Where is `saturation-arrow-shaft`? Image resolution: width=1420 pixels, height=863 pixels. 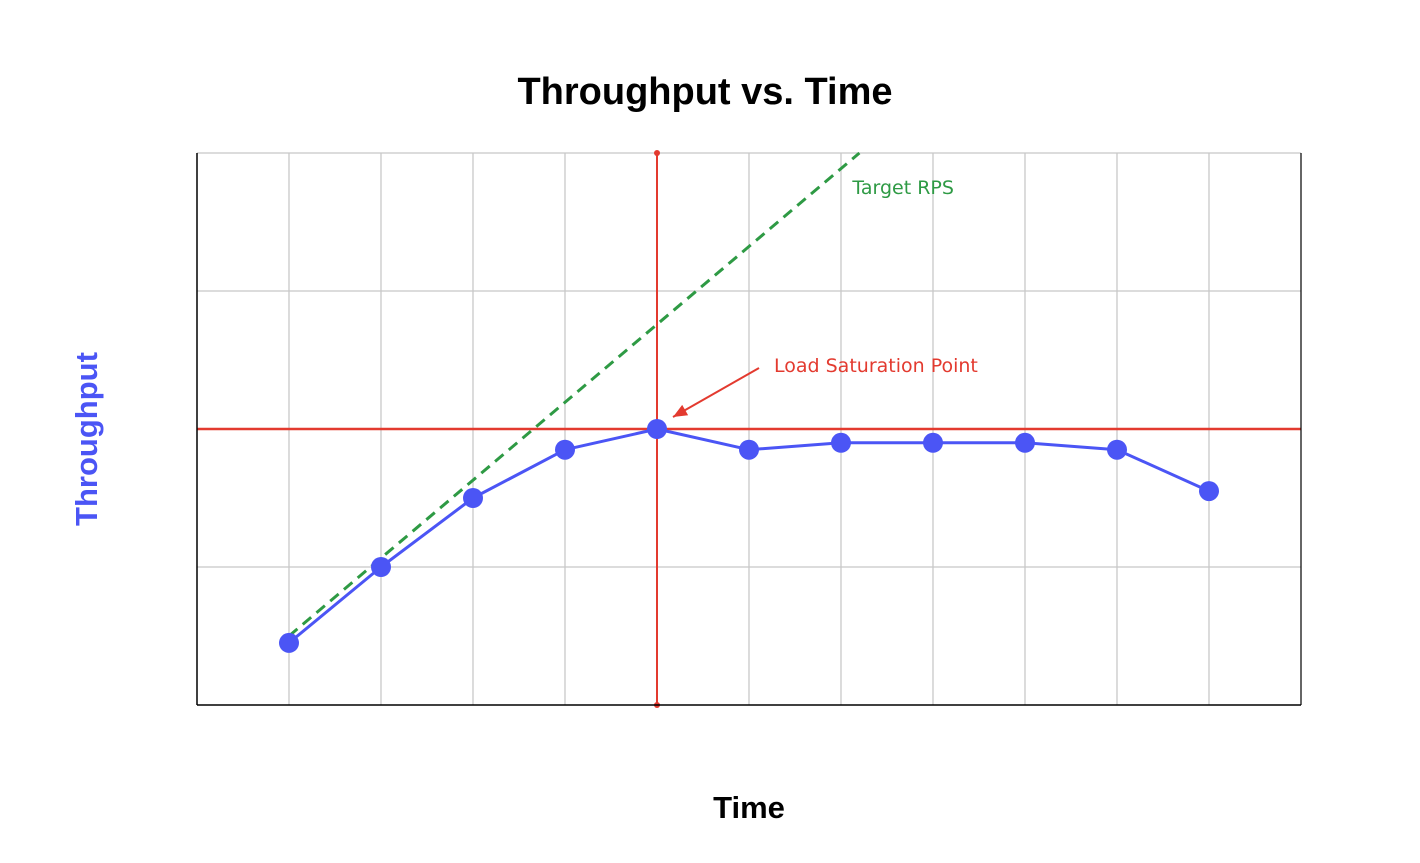 saturation-arrow-shaft is located at coordinates (716, 392).